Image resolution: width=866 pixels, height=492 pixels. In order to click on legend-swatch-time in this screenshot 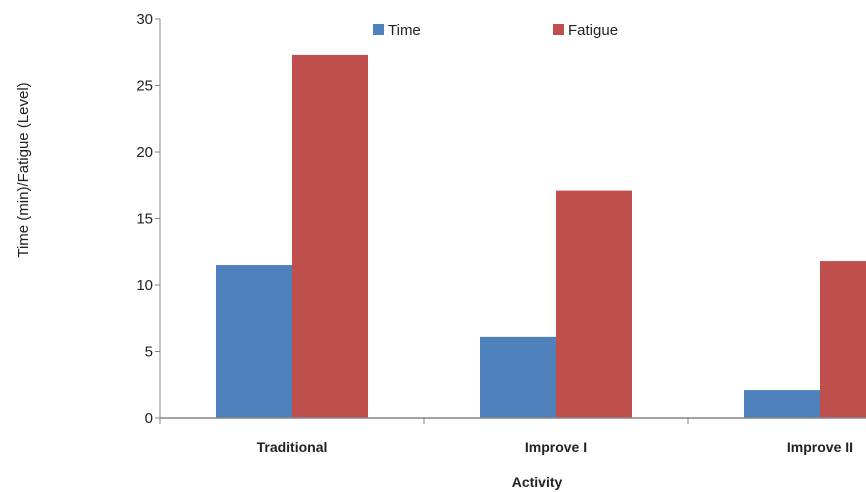, I will do `click(378, 29)`.